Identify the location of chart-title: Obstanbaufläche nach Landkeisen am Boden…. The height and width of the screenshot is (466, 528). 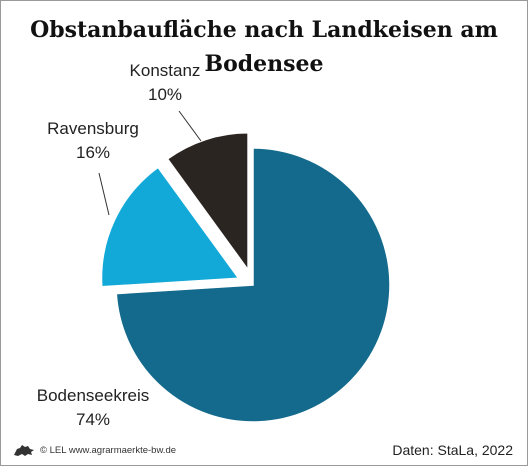
(264, 47).